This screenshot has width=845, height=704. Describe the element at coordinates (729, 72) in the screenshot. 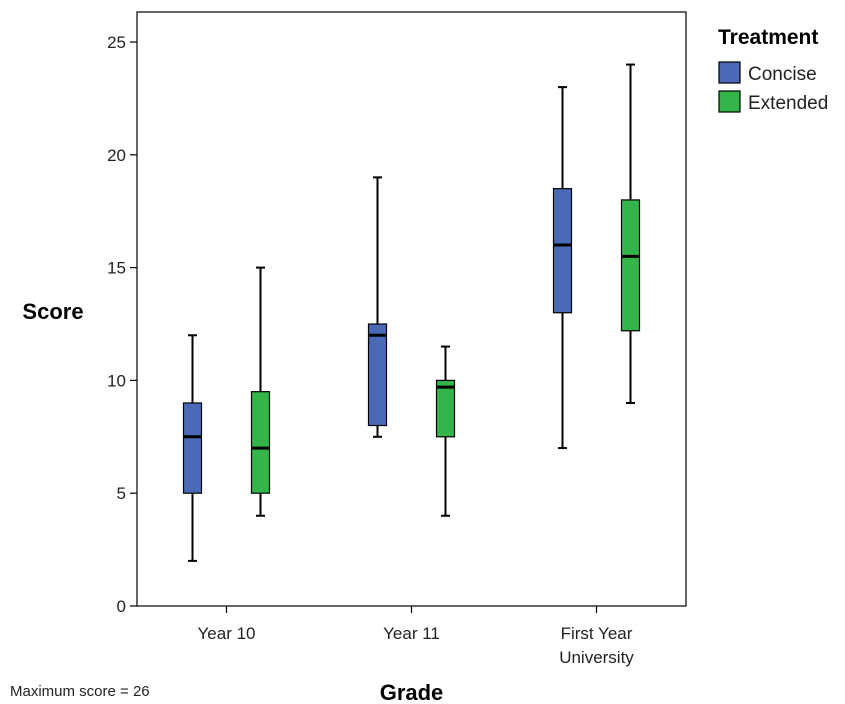

I see `legend-swatch-concise` at that location.